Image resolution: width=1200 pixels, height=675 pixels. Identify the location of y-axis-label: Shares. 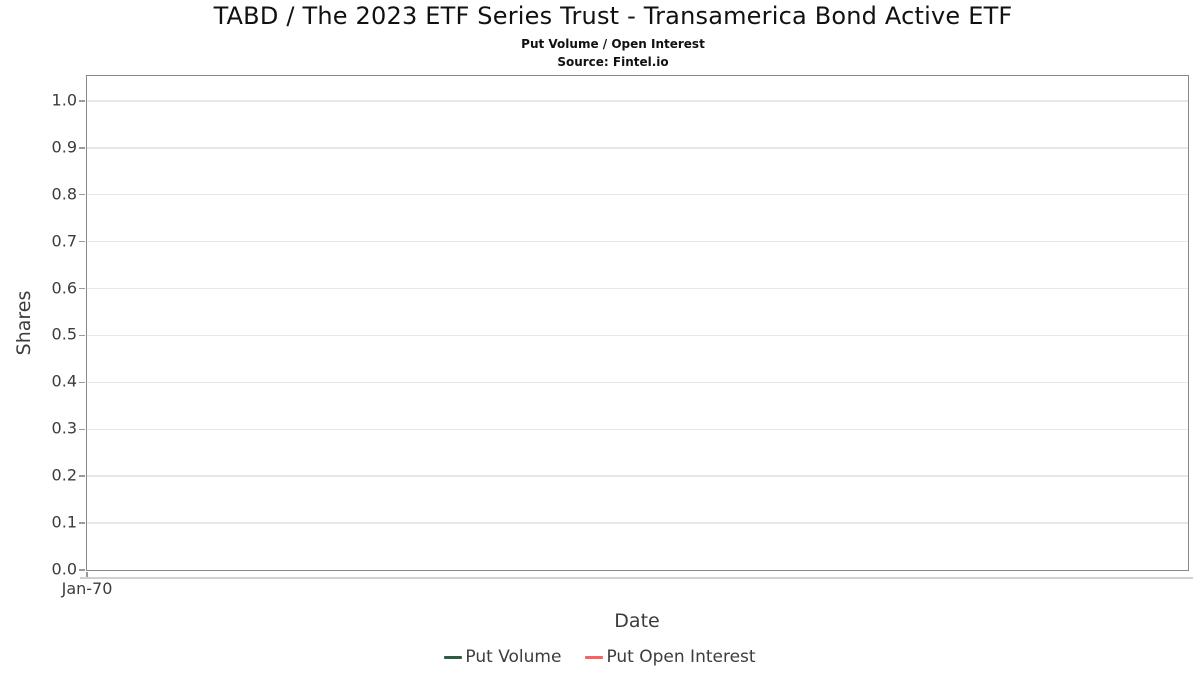
(24, 323).